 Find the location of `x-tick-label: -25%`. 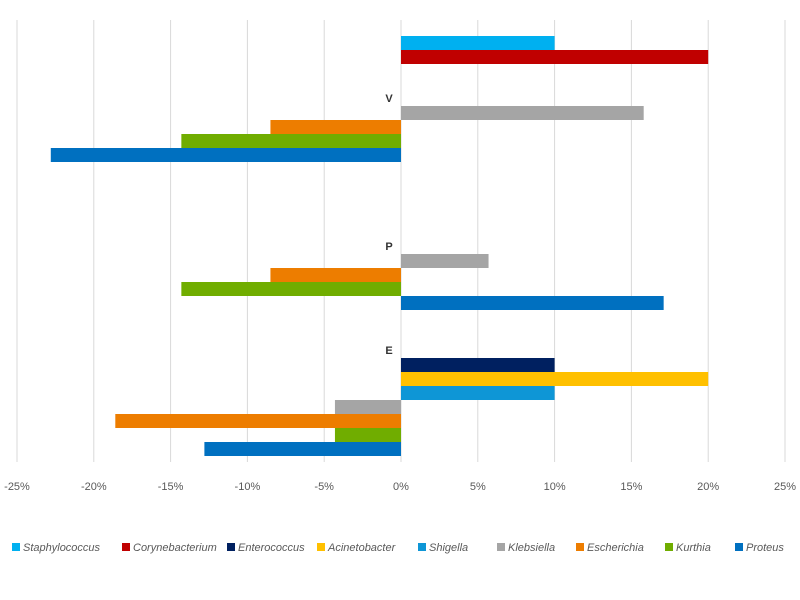

x-tick-label: -25% is located at coordinates (17, 487).